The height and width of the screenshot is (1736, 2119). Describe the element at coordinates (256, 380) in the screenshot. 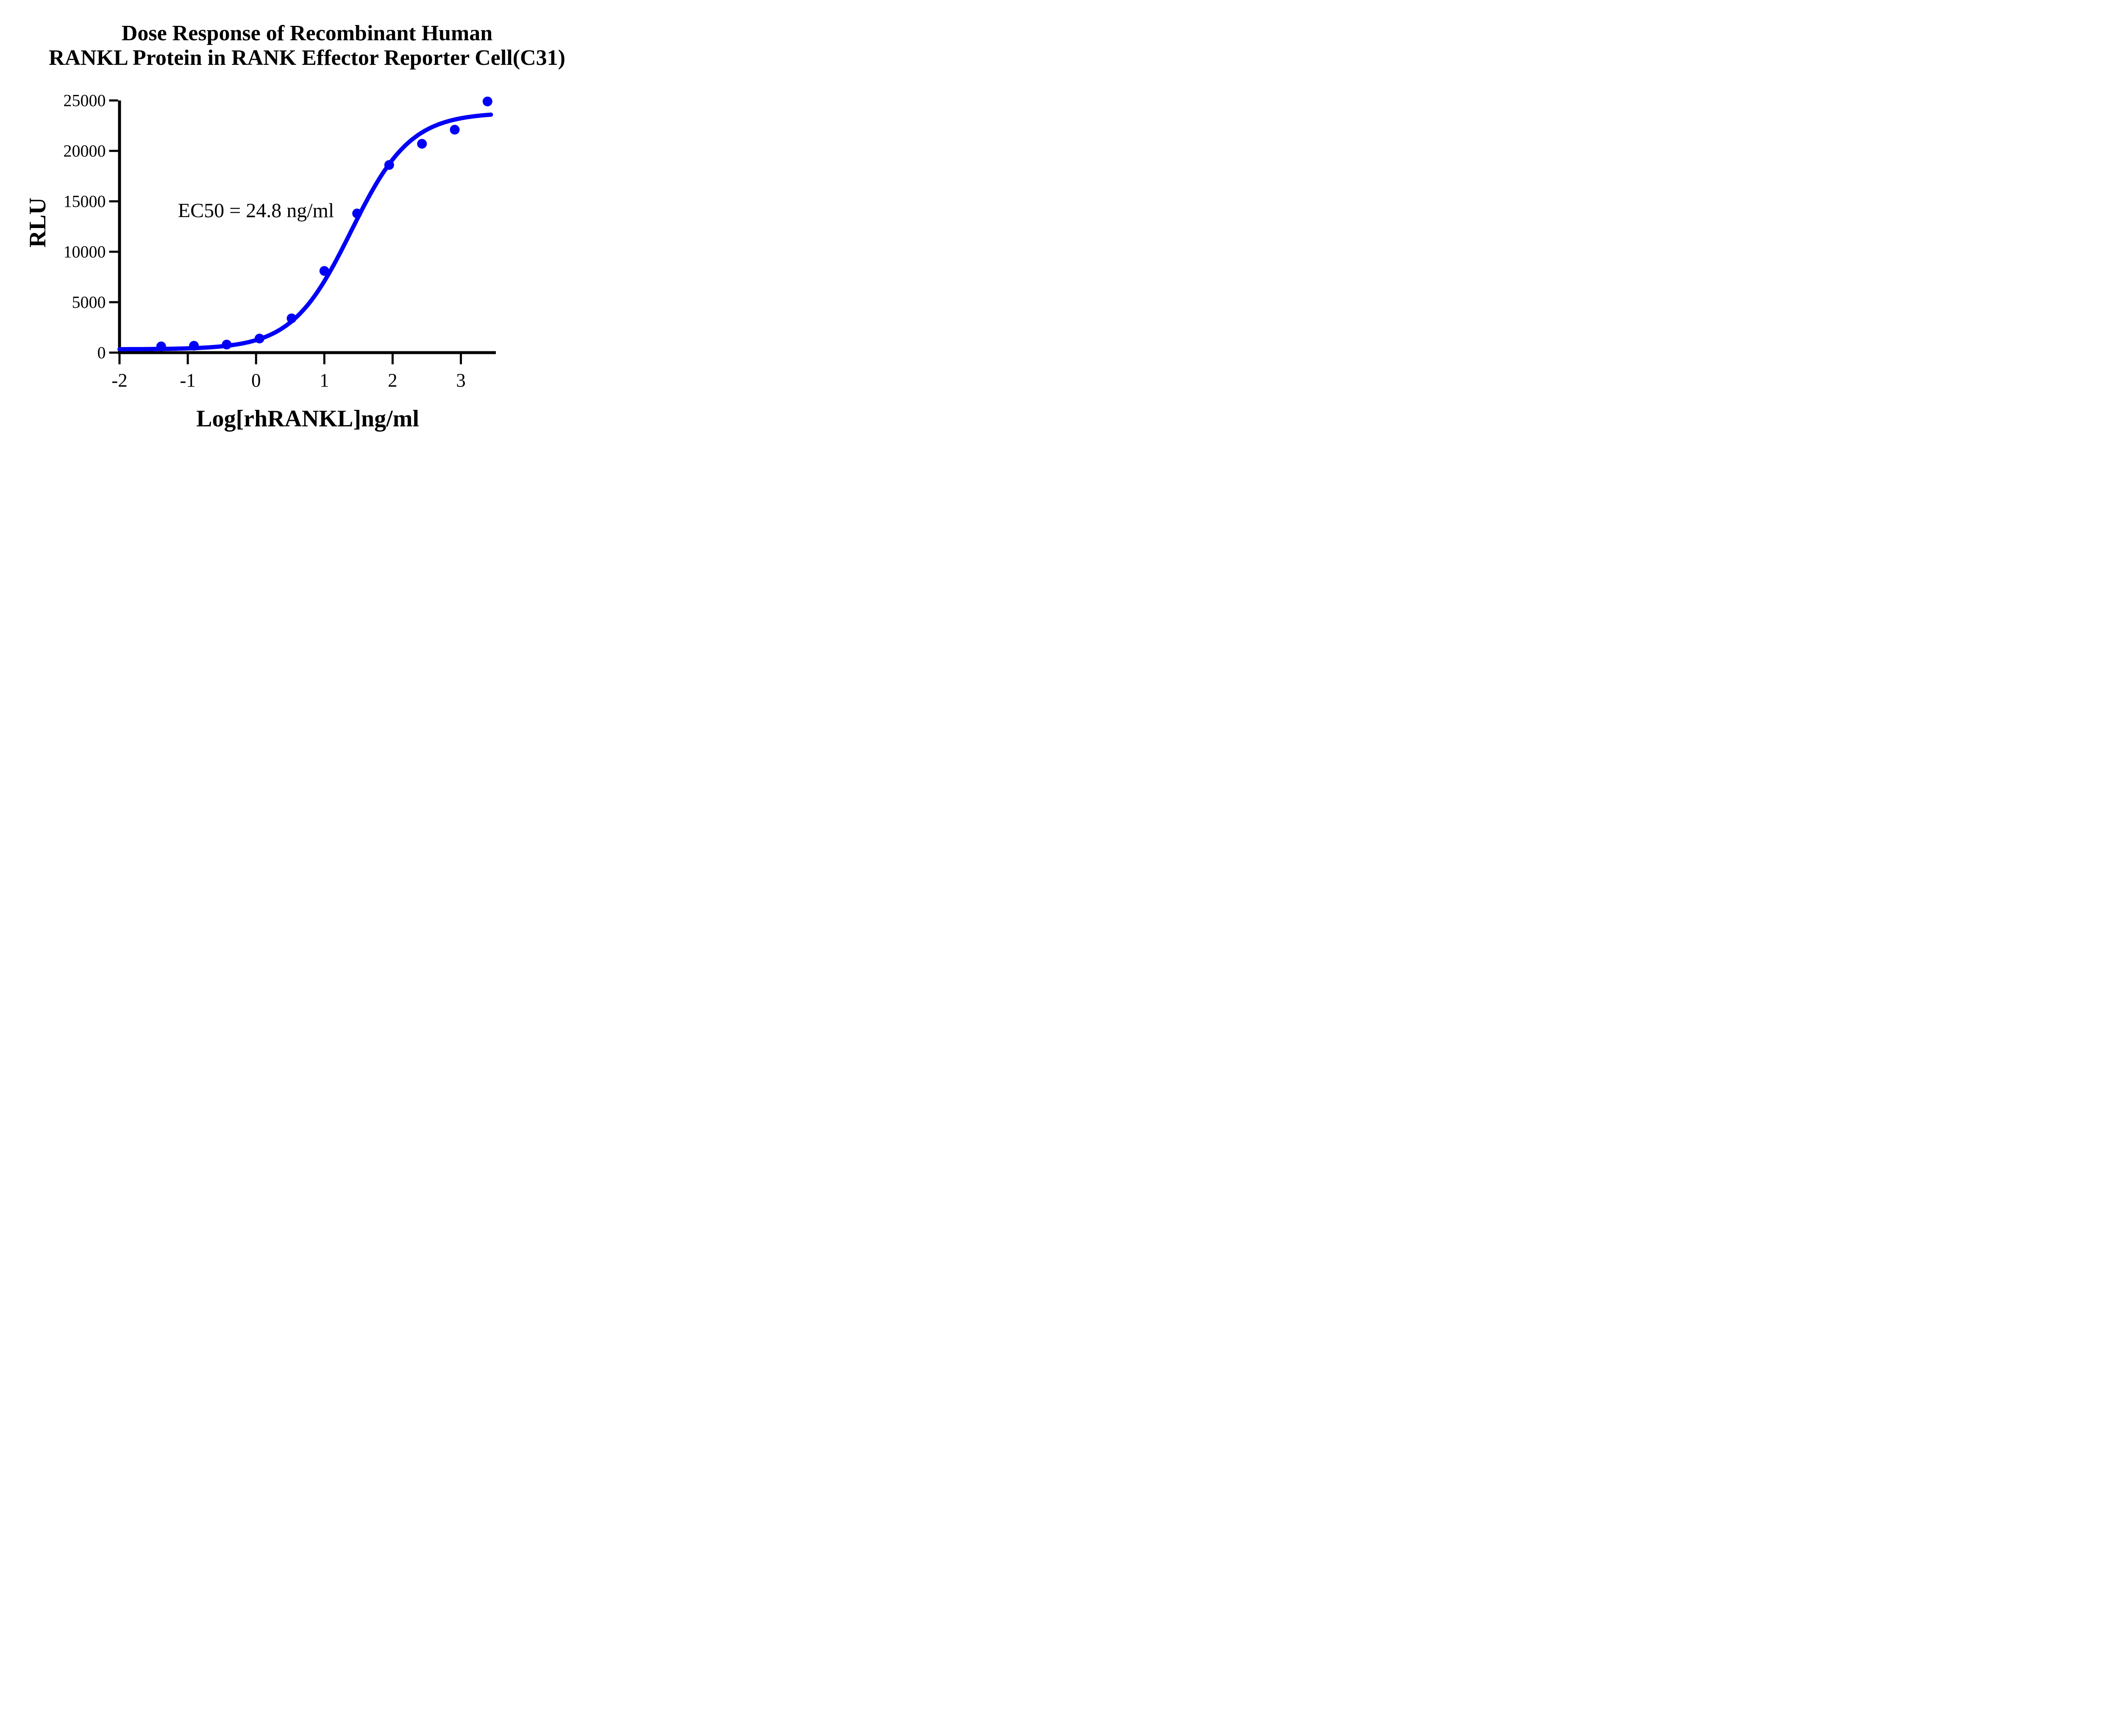

I see `x-tick-label: 0` at that location.